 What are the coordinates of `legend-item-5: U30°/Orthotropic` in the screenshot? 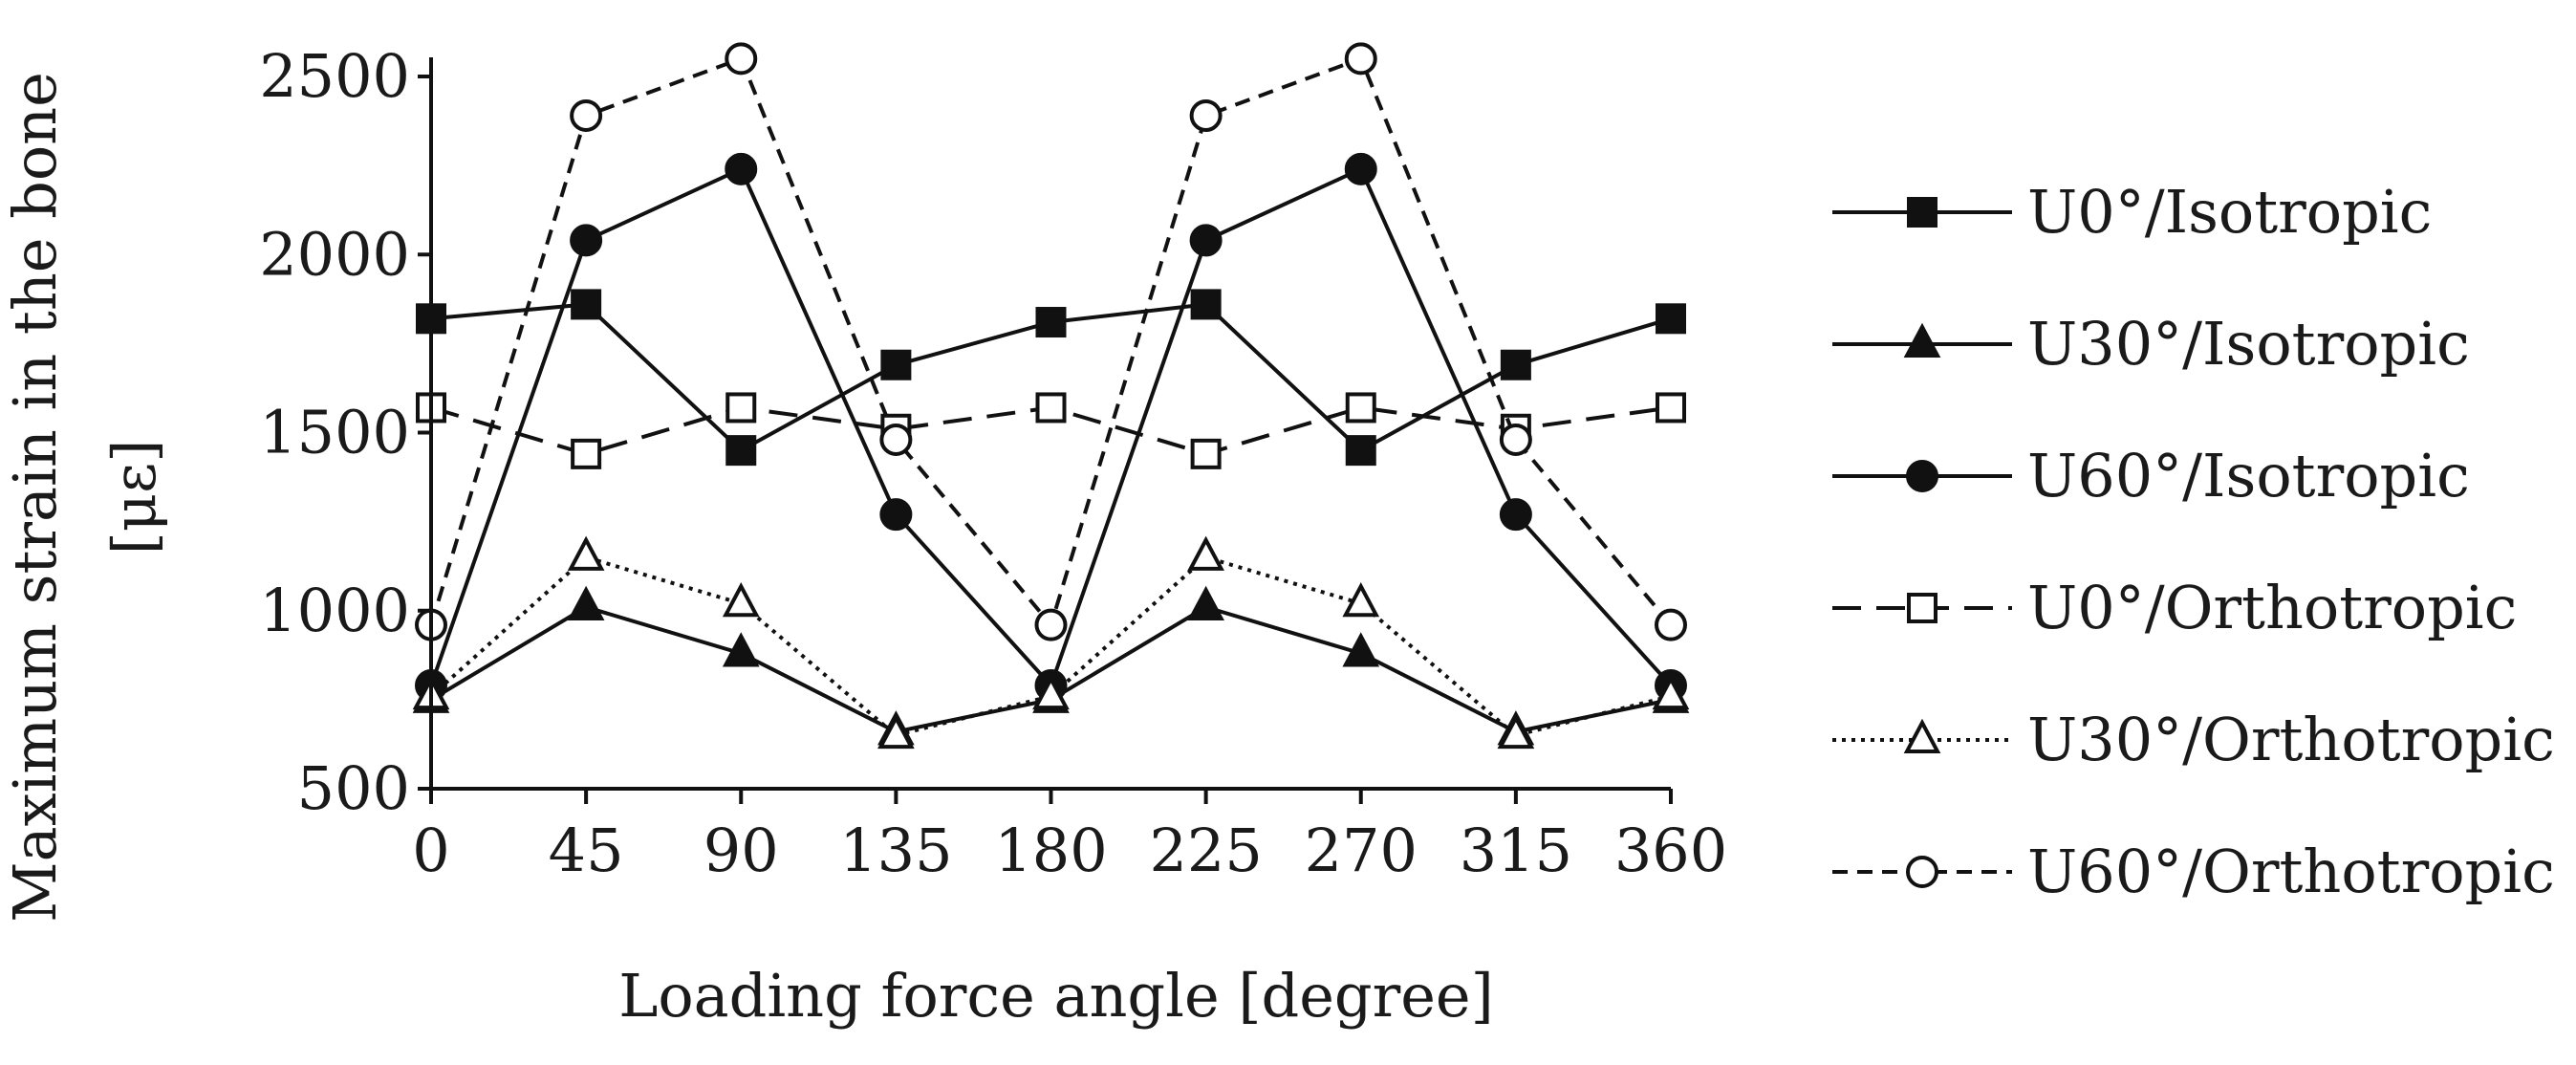 It's located at (2193, 740).